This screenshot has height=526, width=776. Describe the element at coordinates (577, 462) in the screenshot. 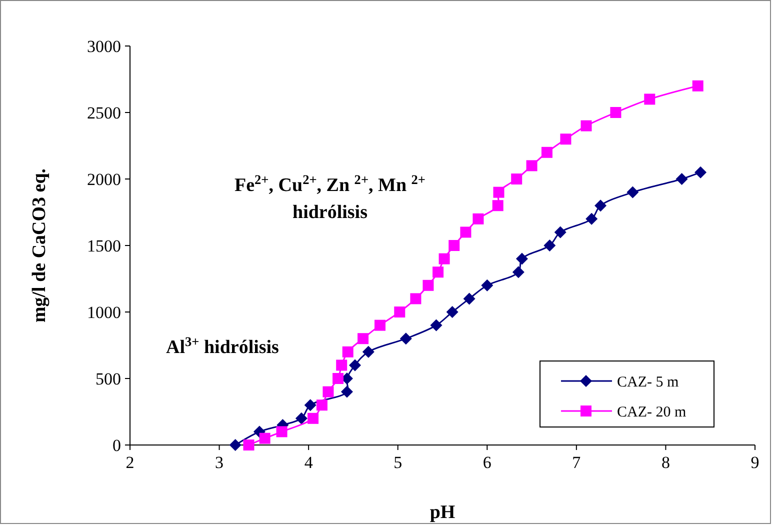

I see `x-tick-label: 7` at that location.